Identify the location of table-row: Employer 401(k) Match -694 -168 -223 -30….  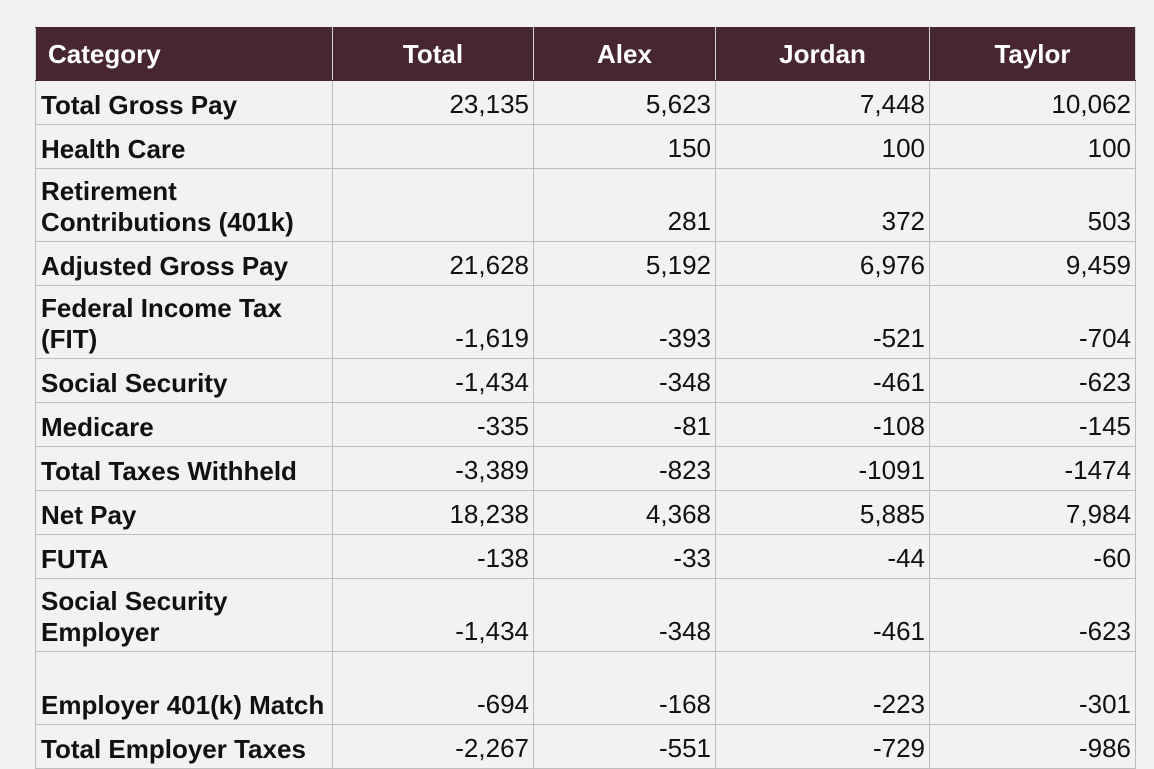
(585, 688).